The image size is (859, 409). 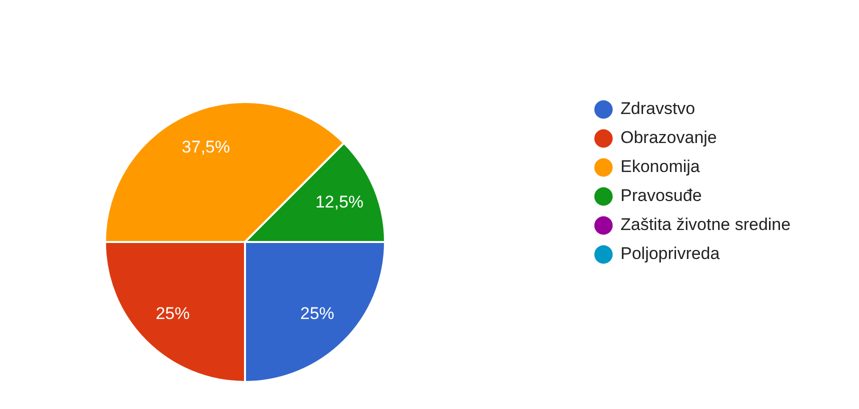 I want to click on legend-label: Zdravstvo, so click(x=658, y=108).